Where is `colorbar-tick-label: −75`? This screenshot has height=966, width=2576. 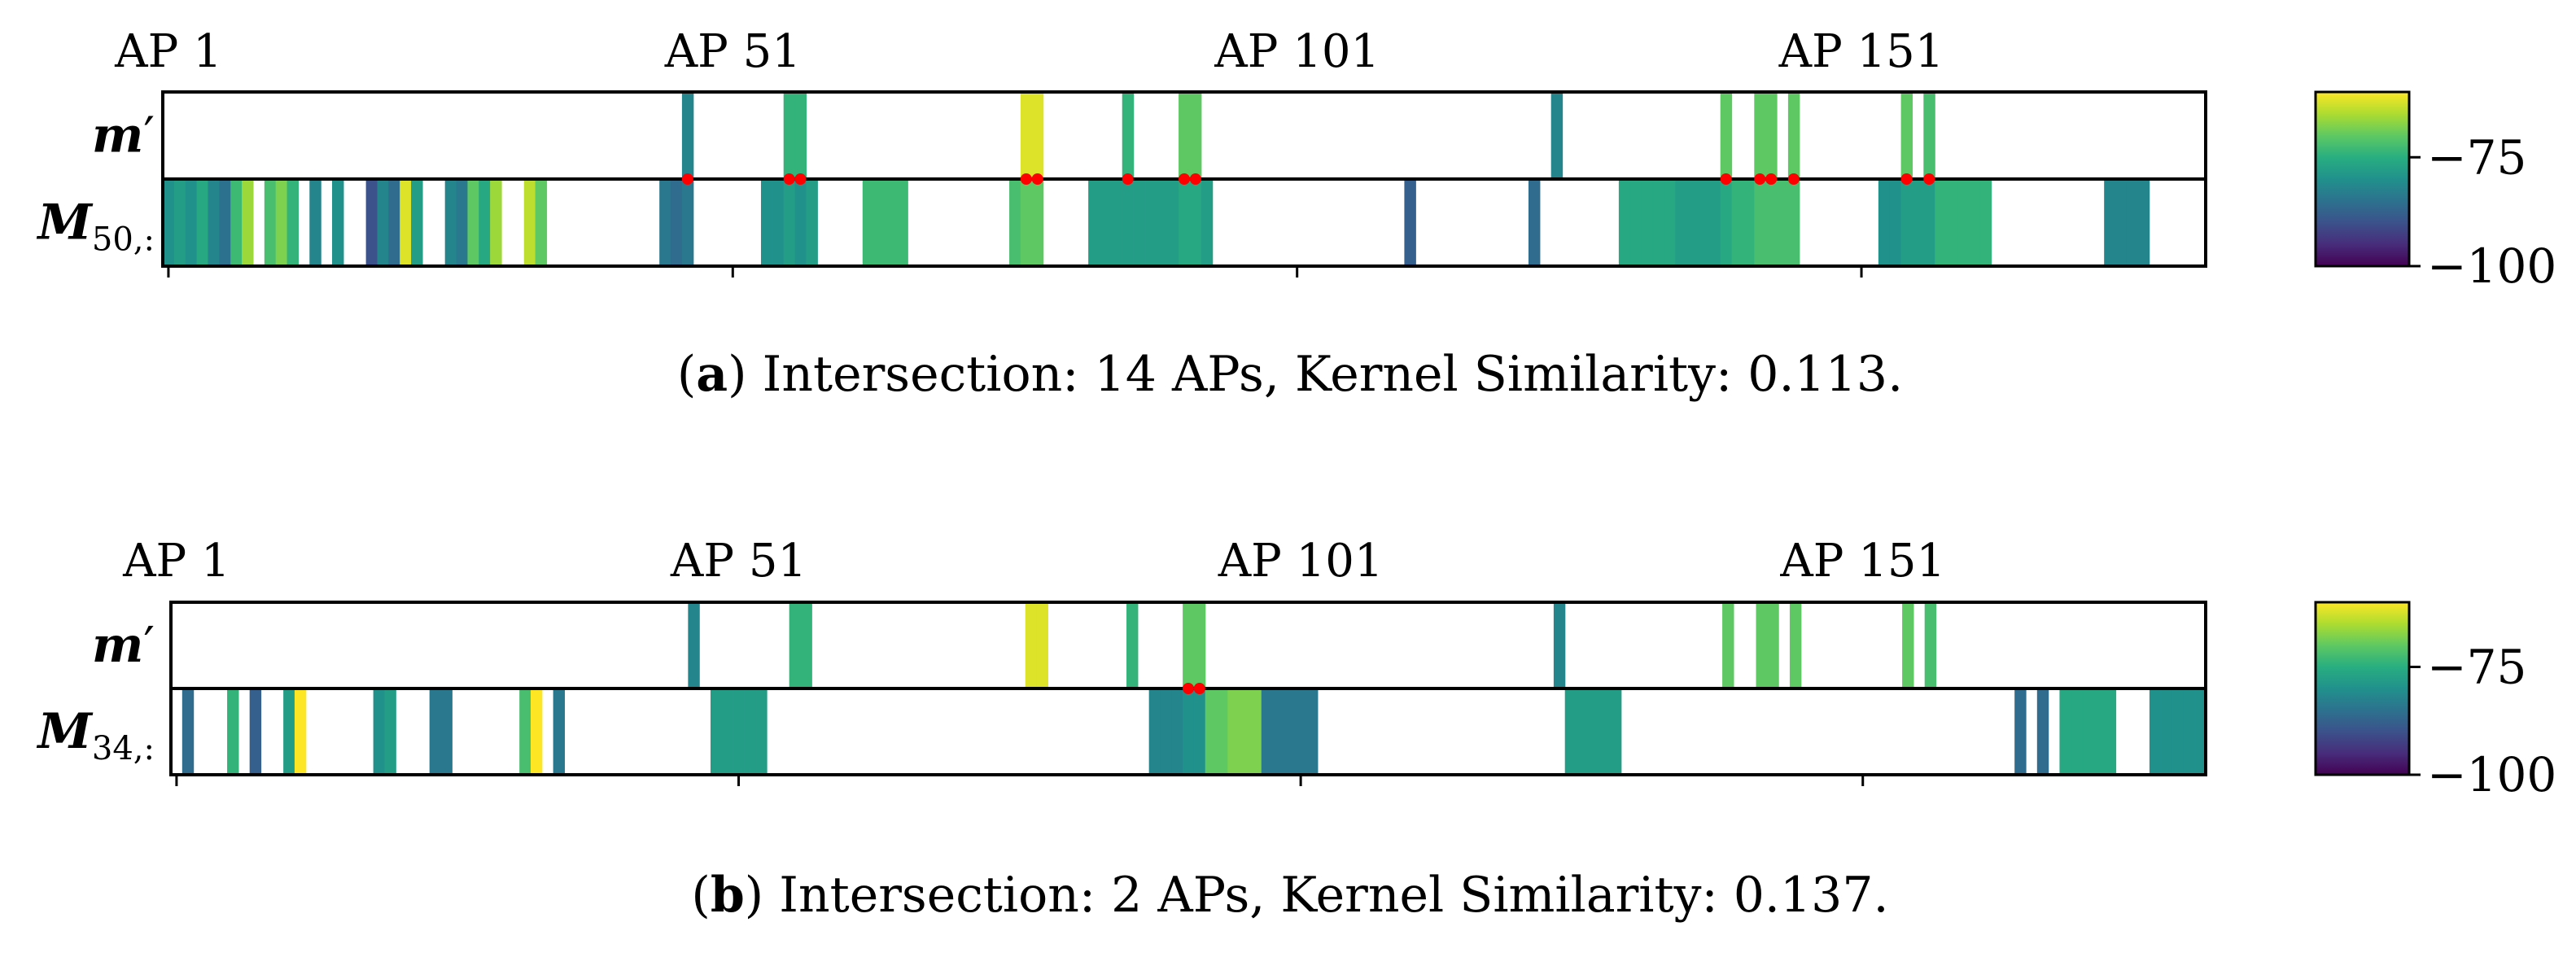 colorbar-tick-label: −75 is located at coordinates (2476, 667).